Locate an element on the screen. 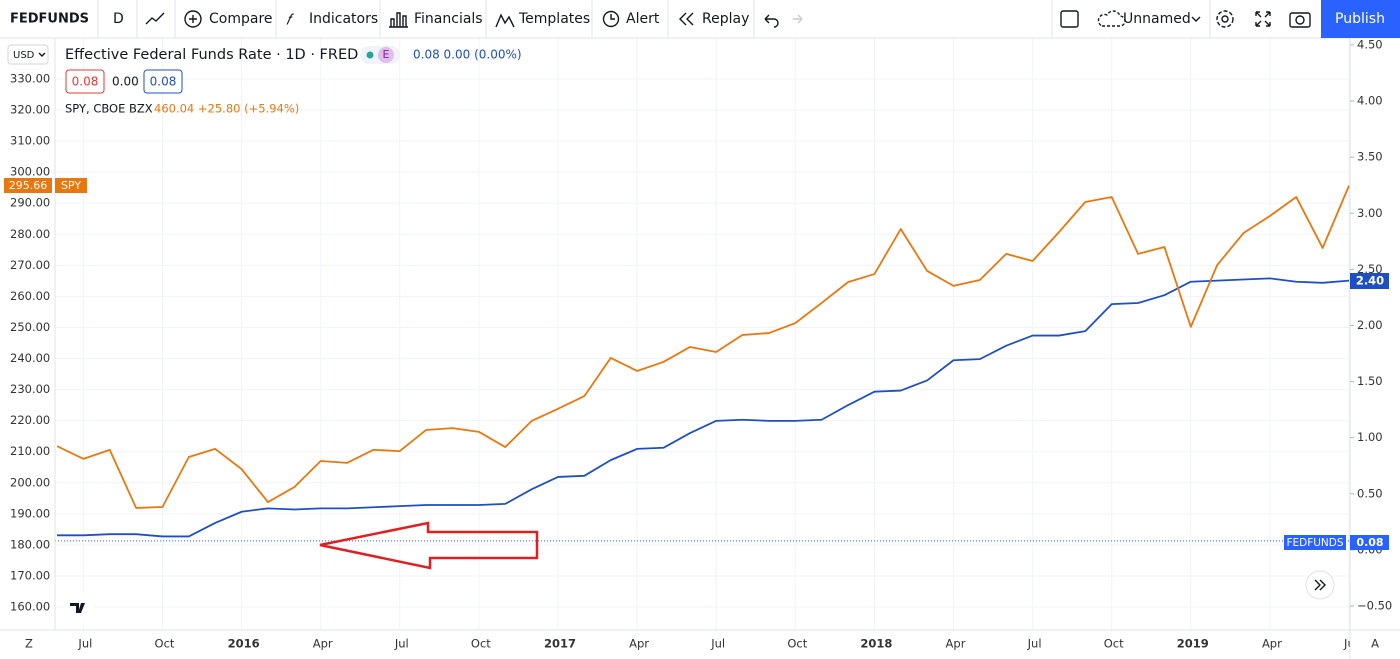 The height and width of the screenshot is (659, 1400). alert: Alert is located at coordinates (643, 19).